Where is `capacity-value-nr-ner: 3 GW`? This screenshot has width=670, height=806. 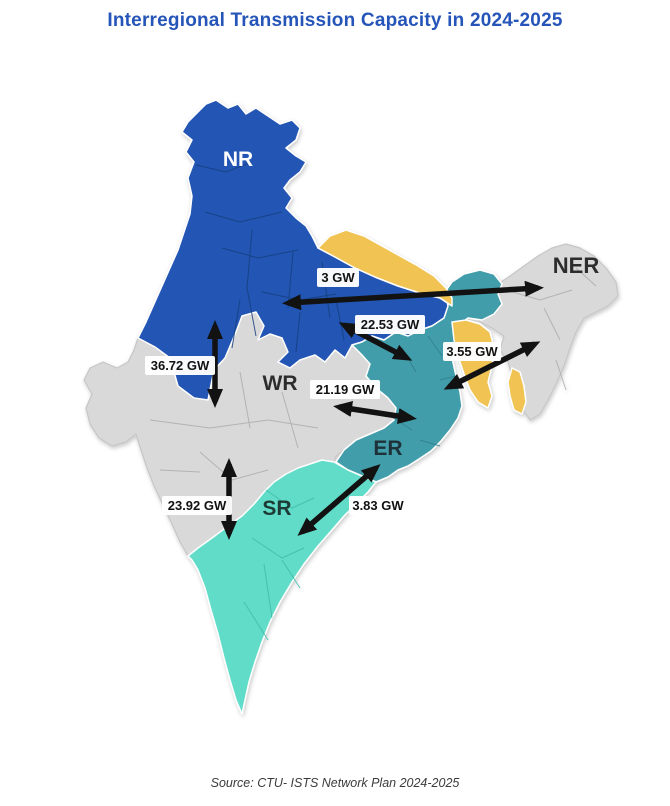
capacity-value-nr-ner: 3 GW is located at coordinates (338, 277).